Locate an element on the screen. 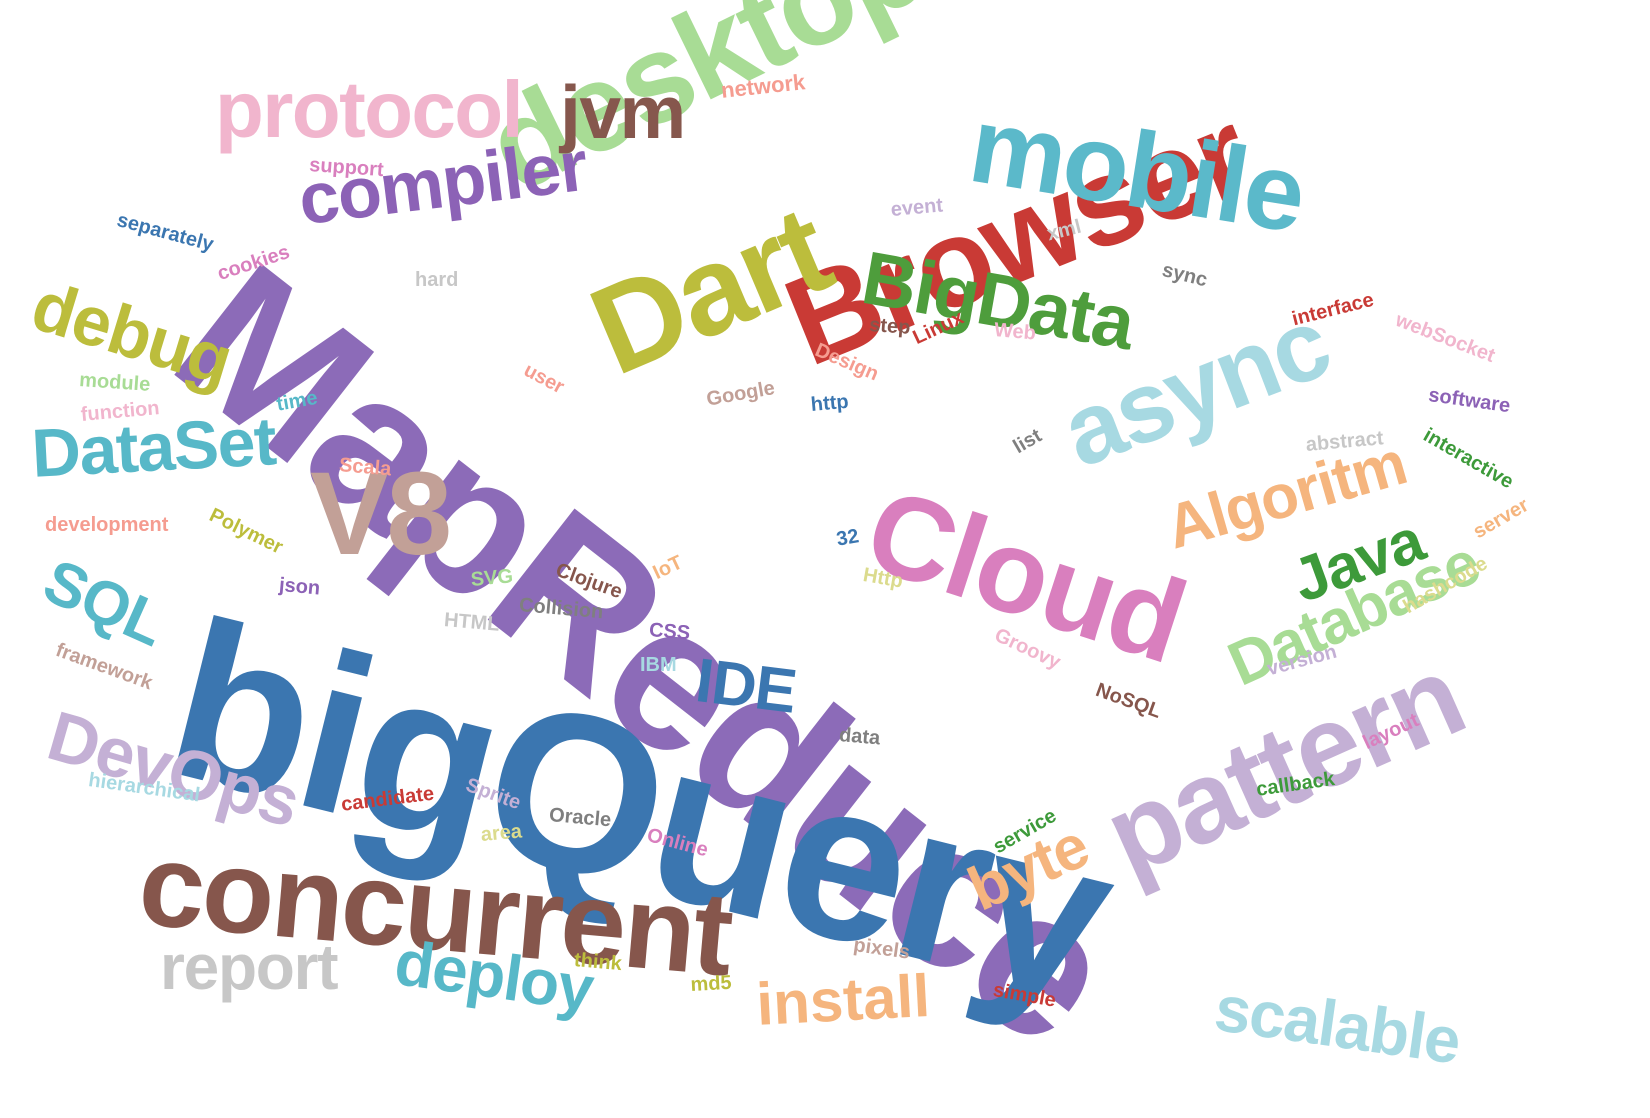 This screenshot has width=1650, height=1118. word-oracle: Oracle is located at coordinates (580, 818).